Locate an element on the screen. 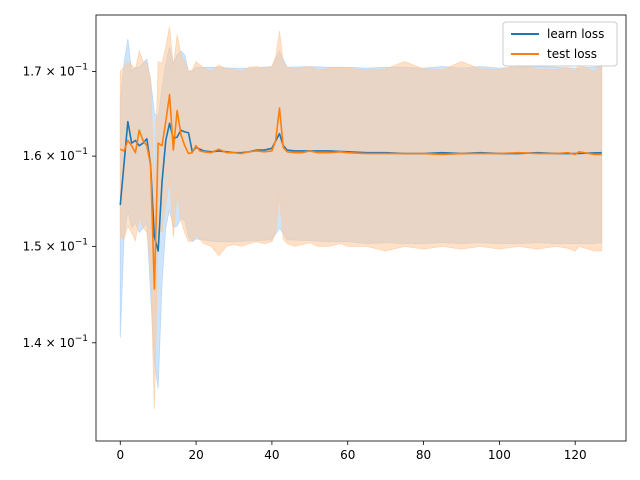  x-axis: 0 20 40 60 80 100 120 is located at coordinates (351, 451).